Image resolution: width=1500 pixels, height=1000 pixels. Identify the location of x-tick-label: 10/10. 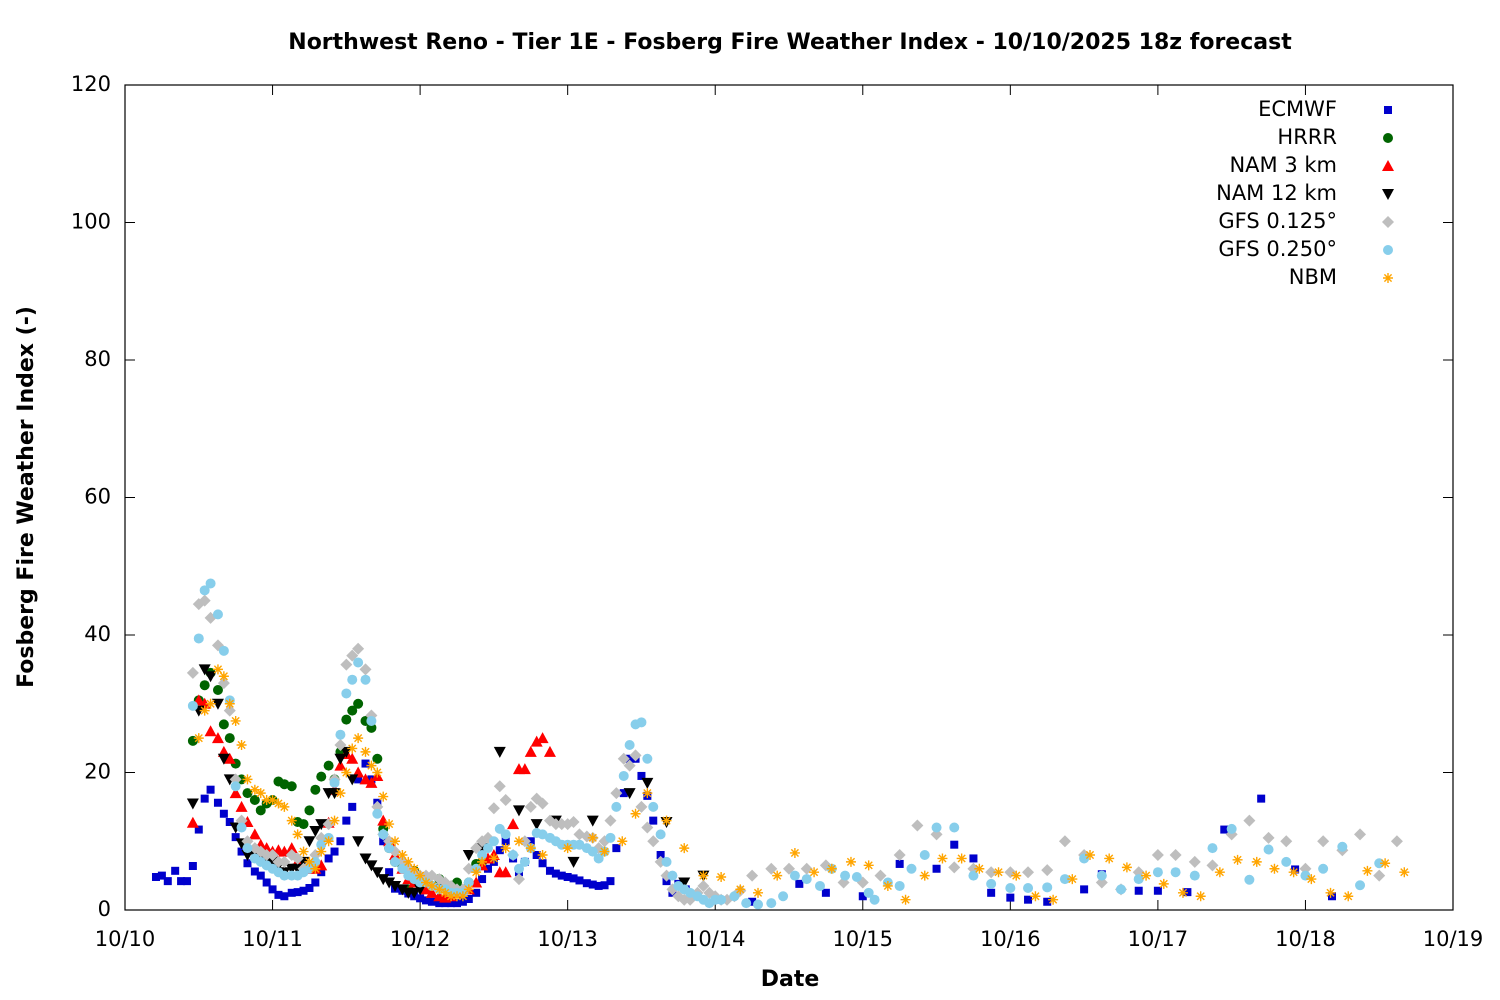
(125, 939).